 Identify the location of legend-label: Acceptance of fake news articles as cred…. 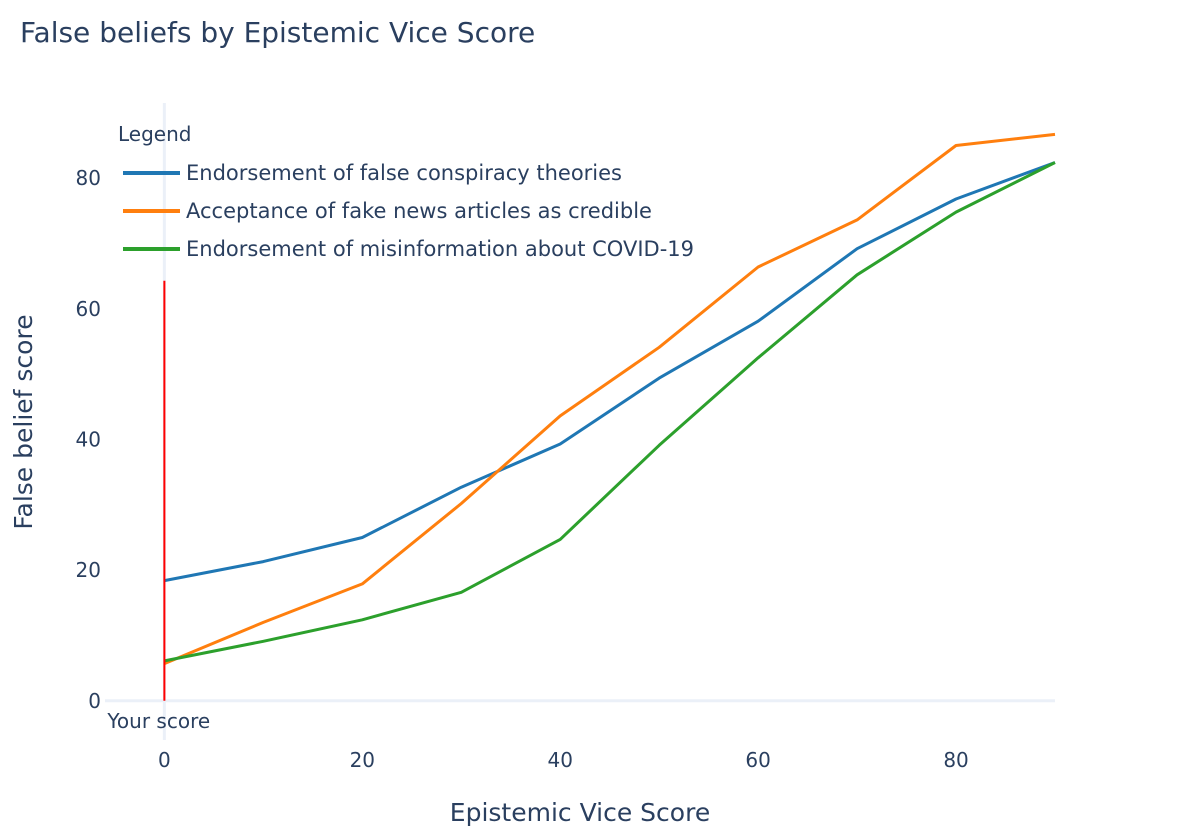
(419, 211).